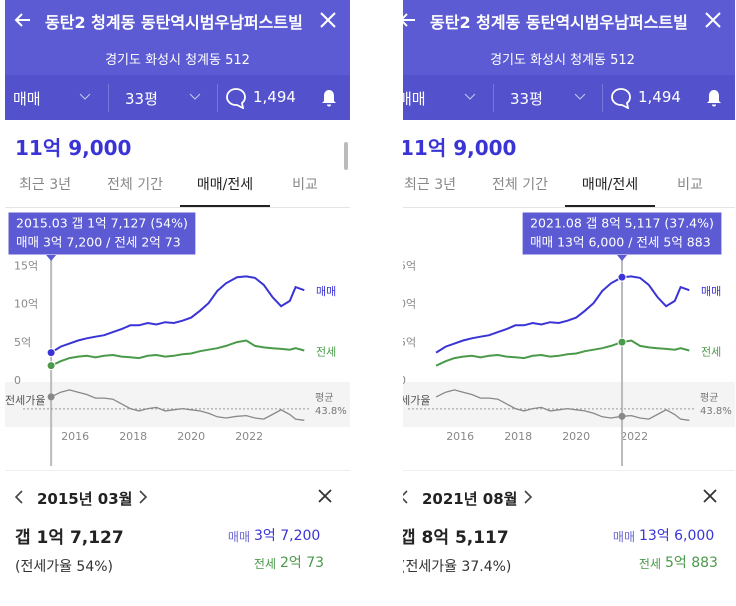 The height and width of the screenshot is (606, 736). Describe the element at coordinates (457, 567) in the screenshot. I see `ratio: (전세가율 37.4%)` at that location.